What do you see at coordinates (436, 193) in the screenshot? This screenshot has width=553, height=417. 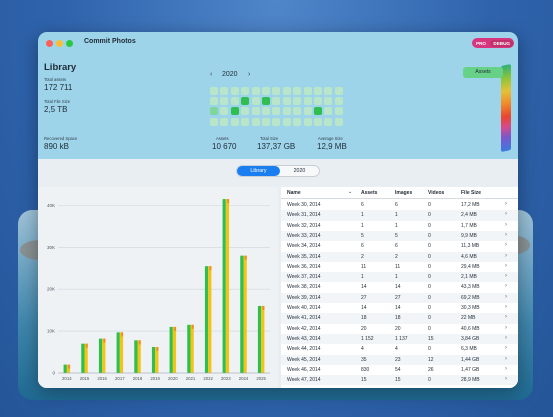 I see `column-header-videos: Videos` at bounding box center [436, 193].